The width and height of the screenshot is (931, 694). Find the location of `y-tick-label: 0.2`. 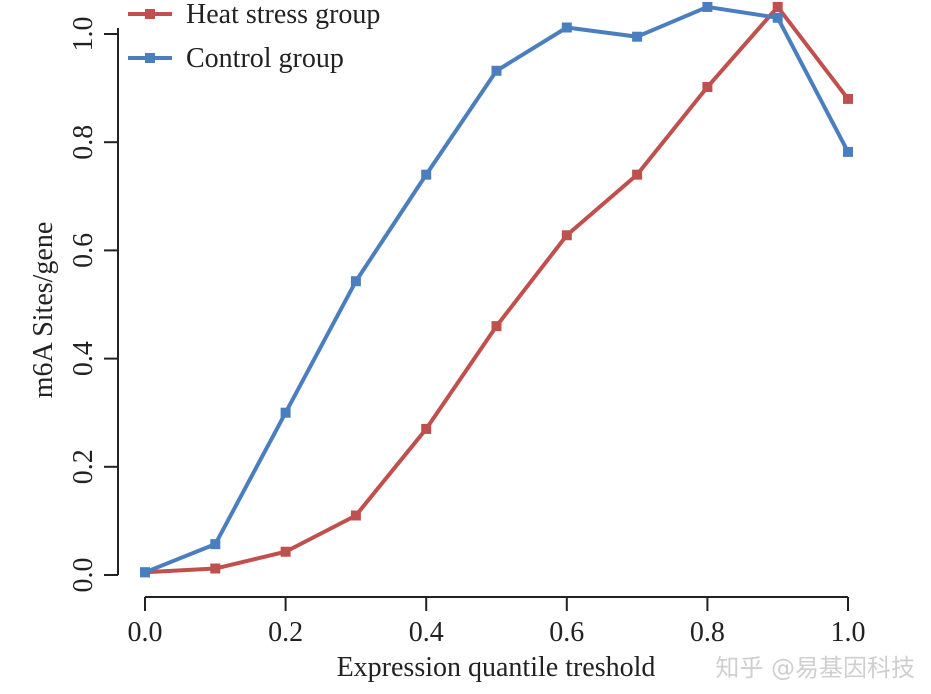

y-tick-label: 0.2 is located at coordinates (83, 466).